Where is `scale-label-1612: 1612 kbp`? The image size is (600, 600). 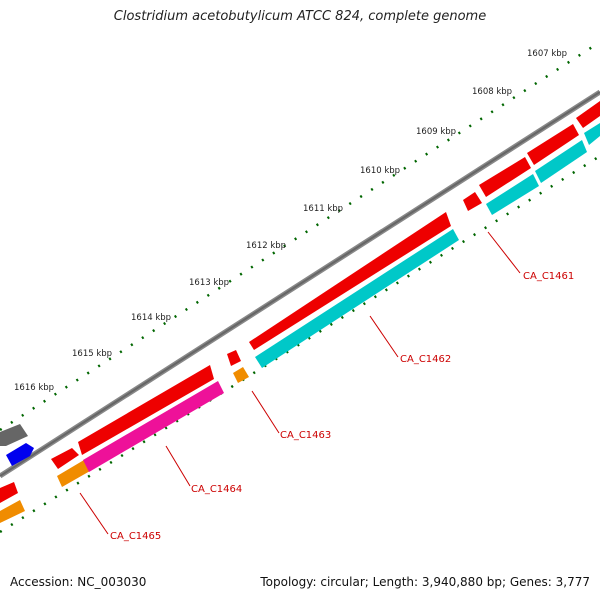
scale-label-1612: 1612 kbp is located at coordinates (266, 246).